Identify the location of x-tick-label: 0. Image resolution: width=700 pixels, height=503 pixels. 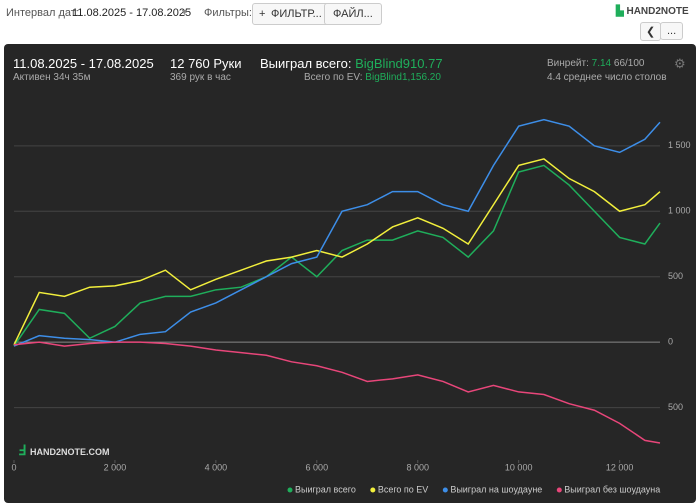
(13, 467).